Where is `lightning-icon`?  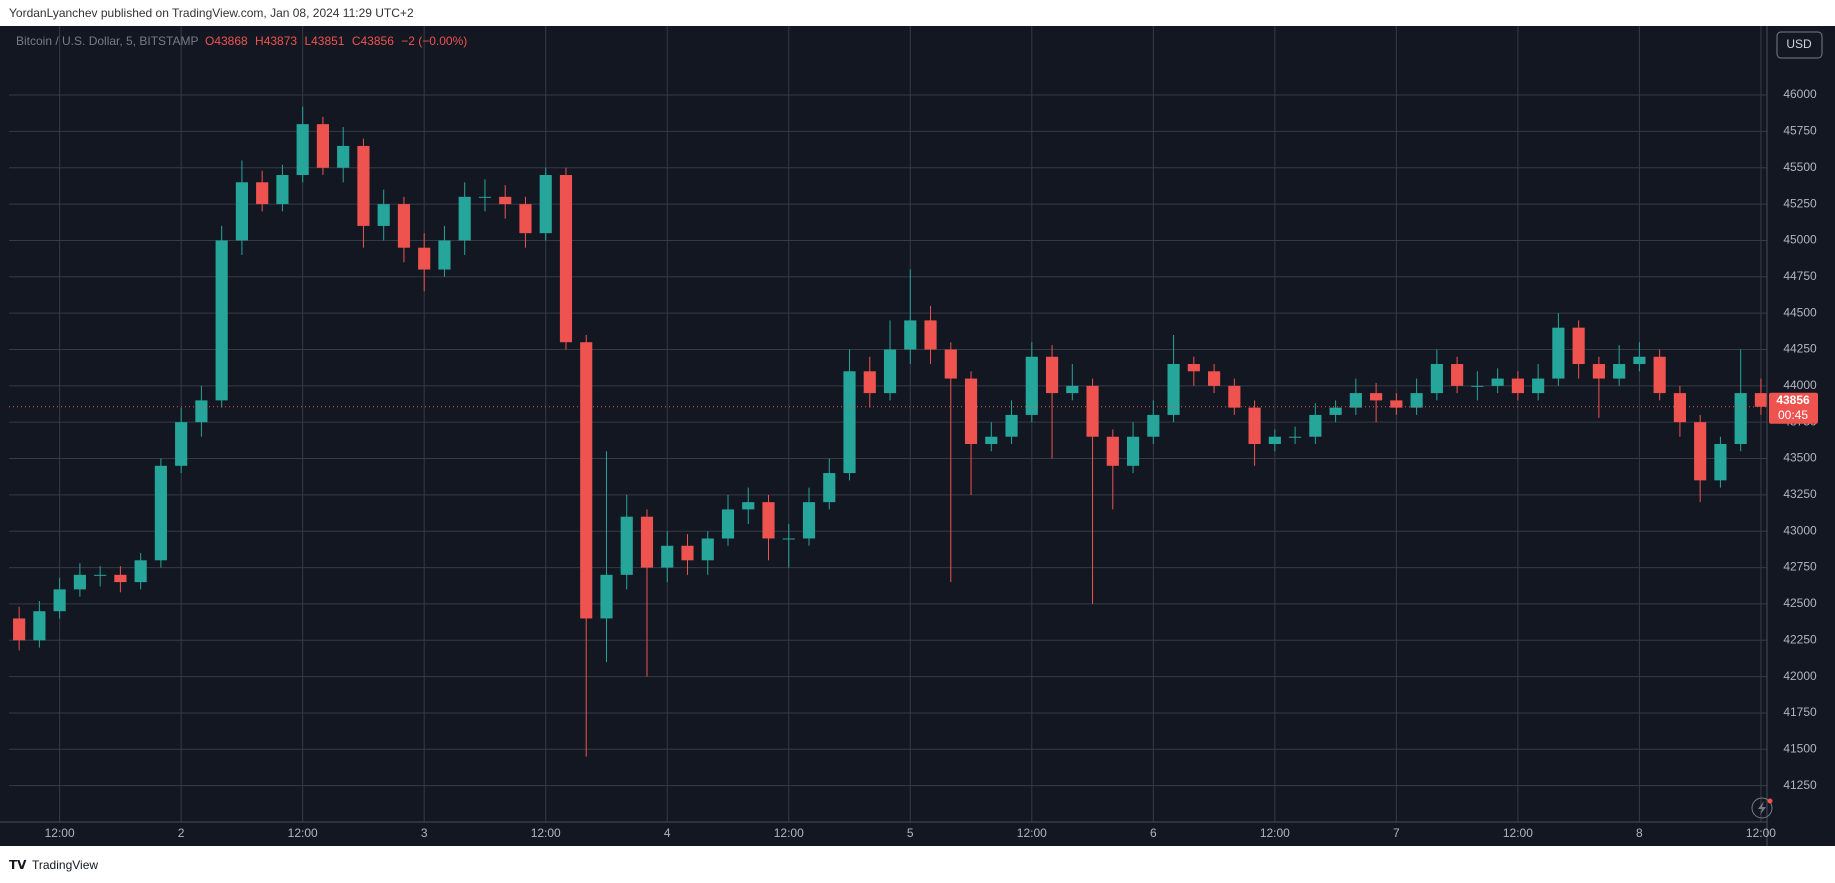 lightning-icon is located at coordinates (1762, 808).